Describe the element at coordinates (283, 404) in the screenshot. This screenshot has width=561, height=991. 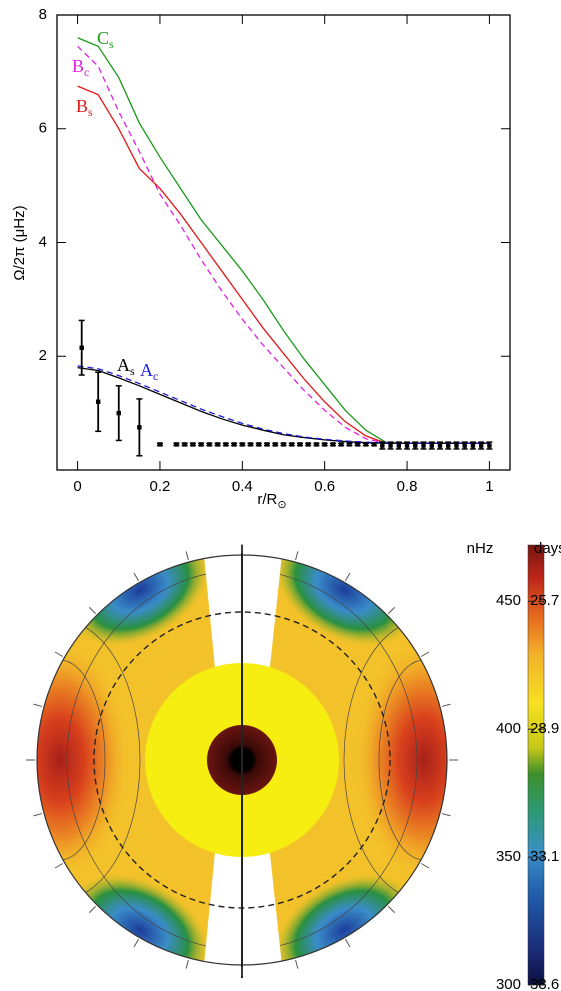
I see `series-line` at that location.